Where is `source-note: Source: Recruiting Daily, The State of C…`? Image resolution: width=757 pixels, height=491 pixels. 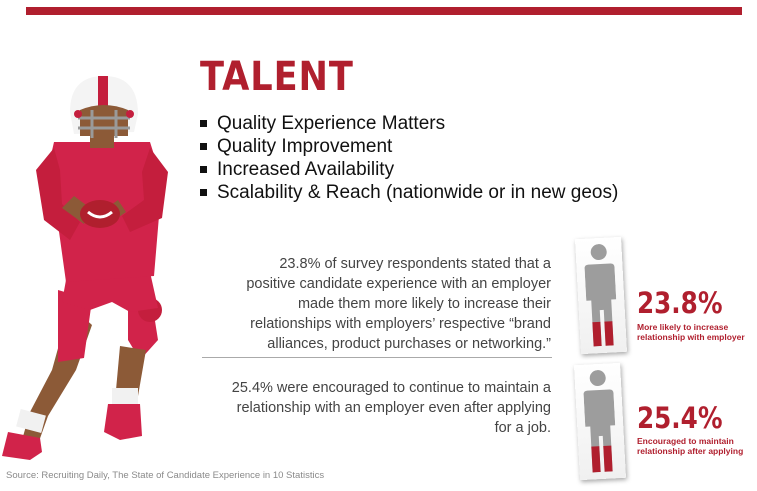 source-note: Source: Recruiting Daily, The State of C… is located at coordinates (165, 475).